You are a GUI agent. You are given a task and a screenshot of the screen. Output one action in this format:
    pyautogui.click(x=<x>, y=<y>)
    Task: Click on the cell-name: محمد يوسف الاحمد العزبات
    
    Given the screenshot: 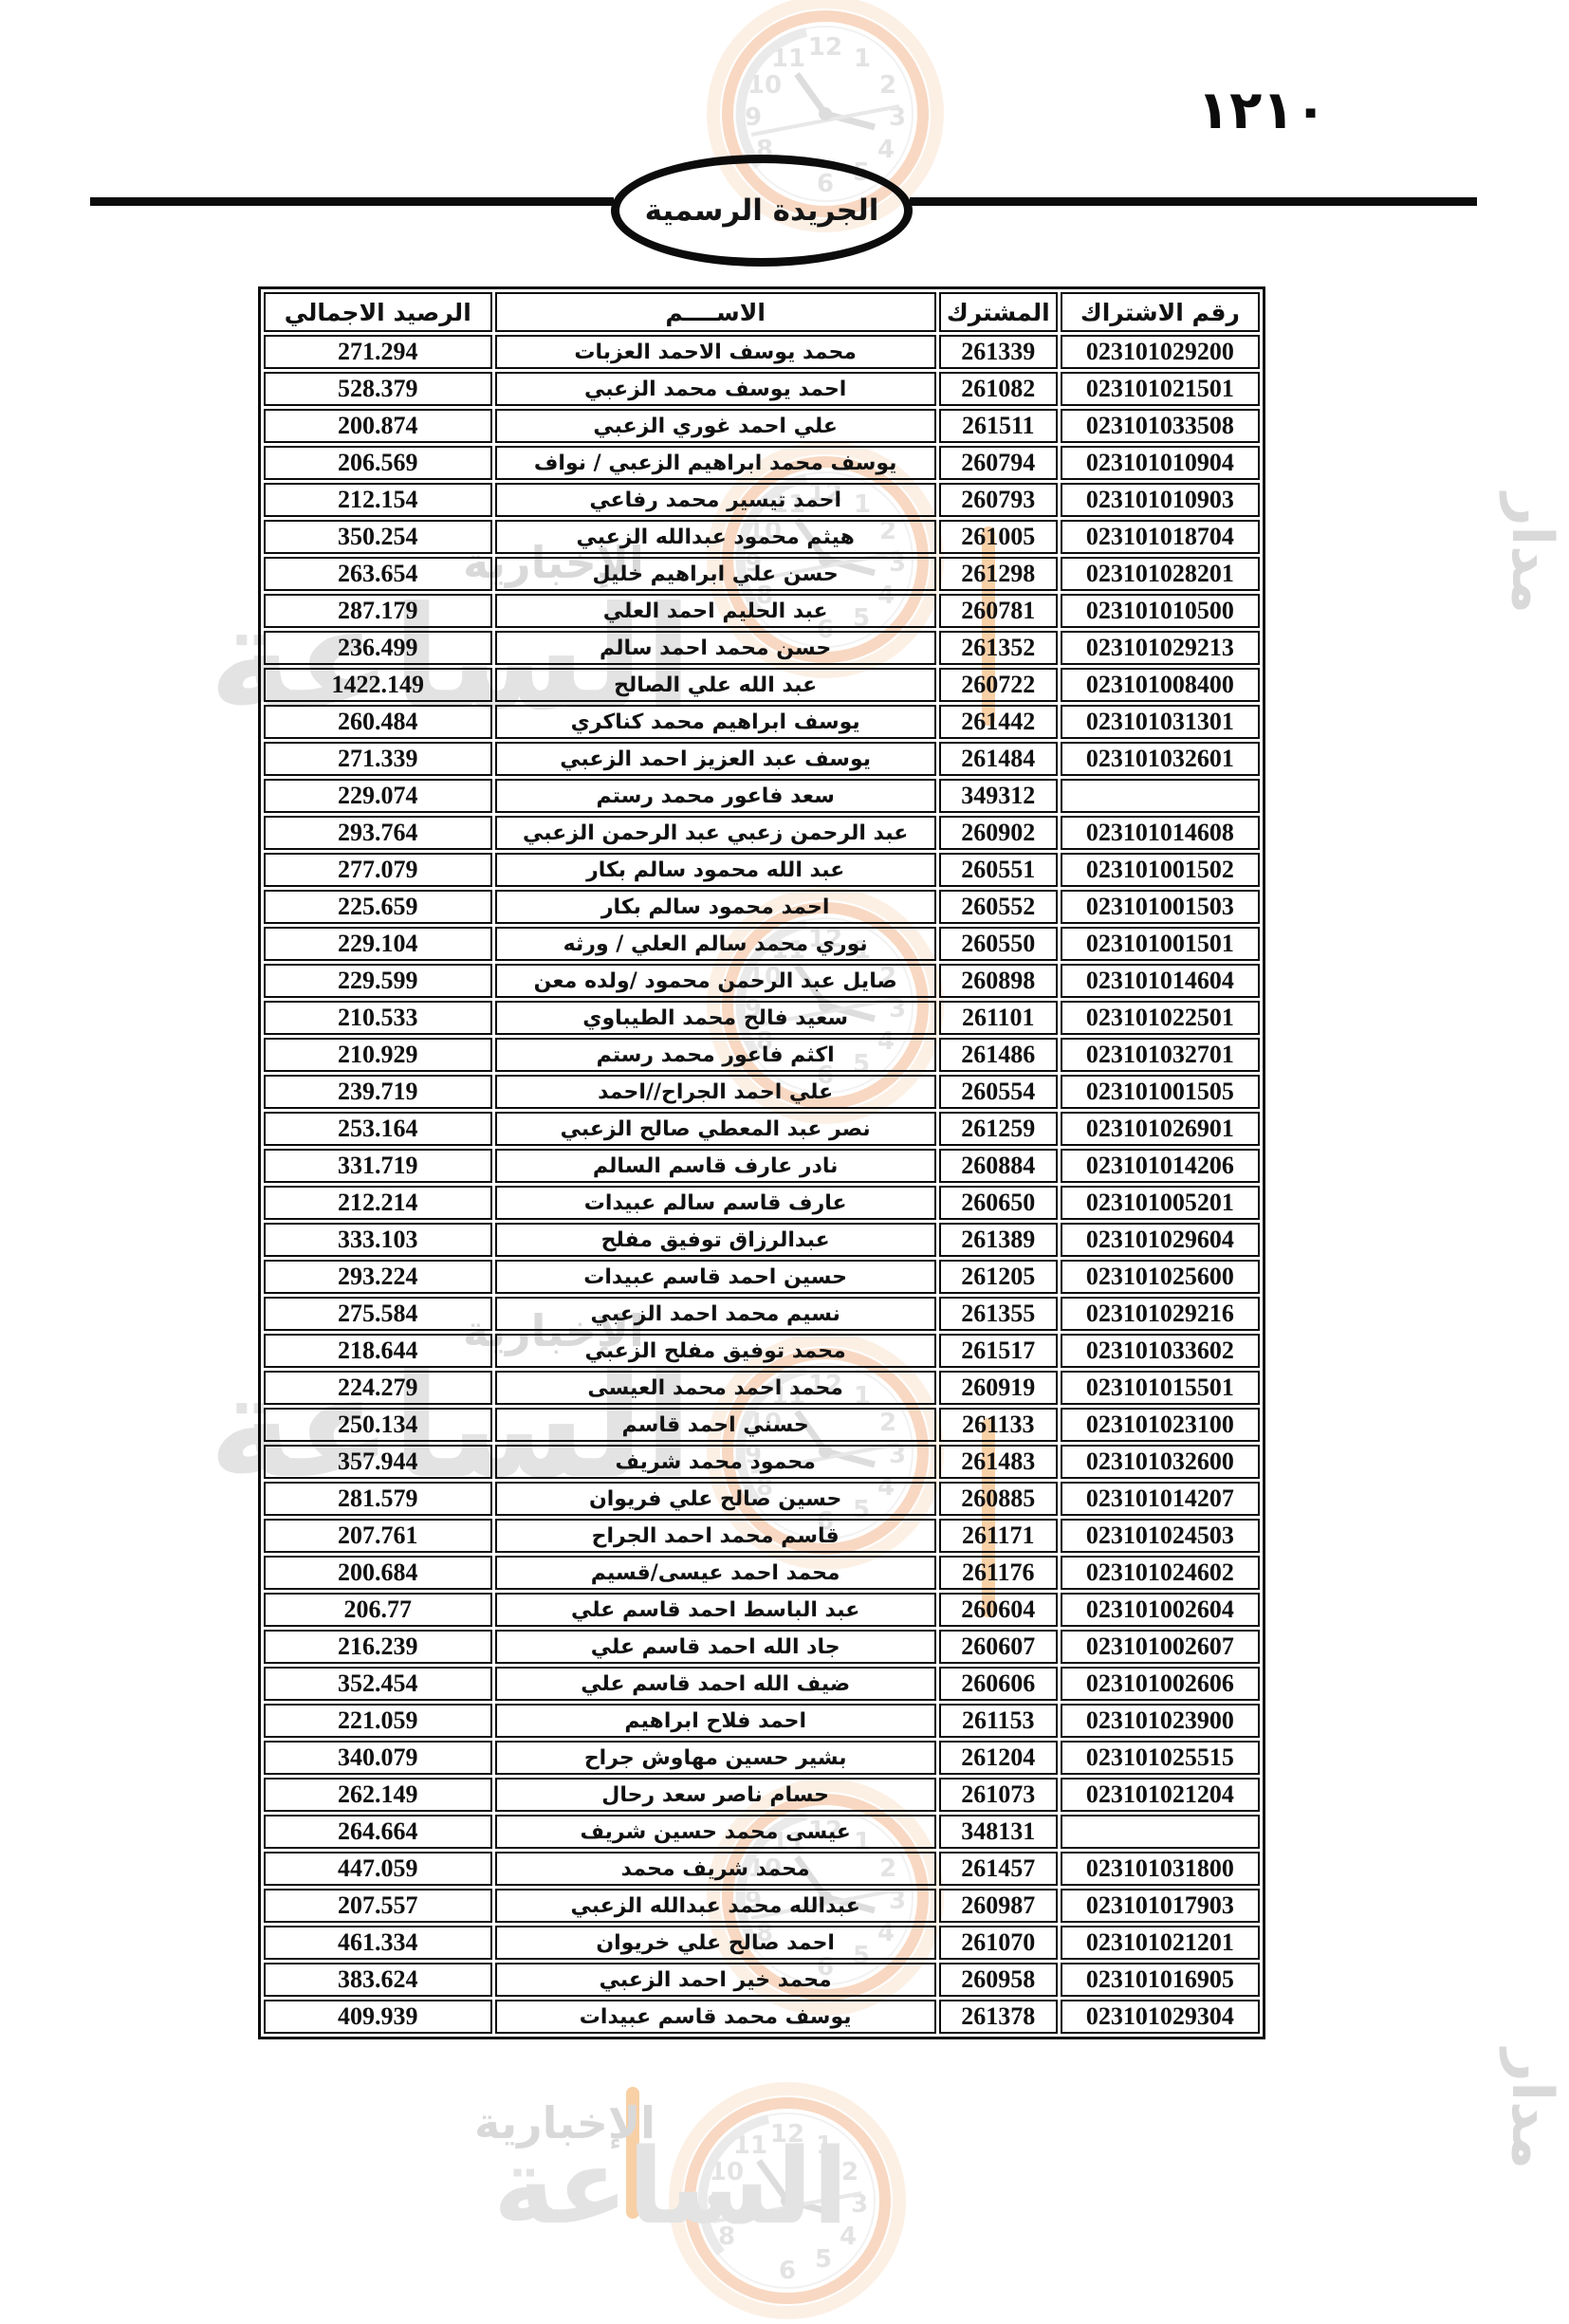 What is the action you would take?
    pyautogui.click(x=715, y=352)
    